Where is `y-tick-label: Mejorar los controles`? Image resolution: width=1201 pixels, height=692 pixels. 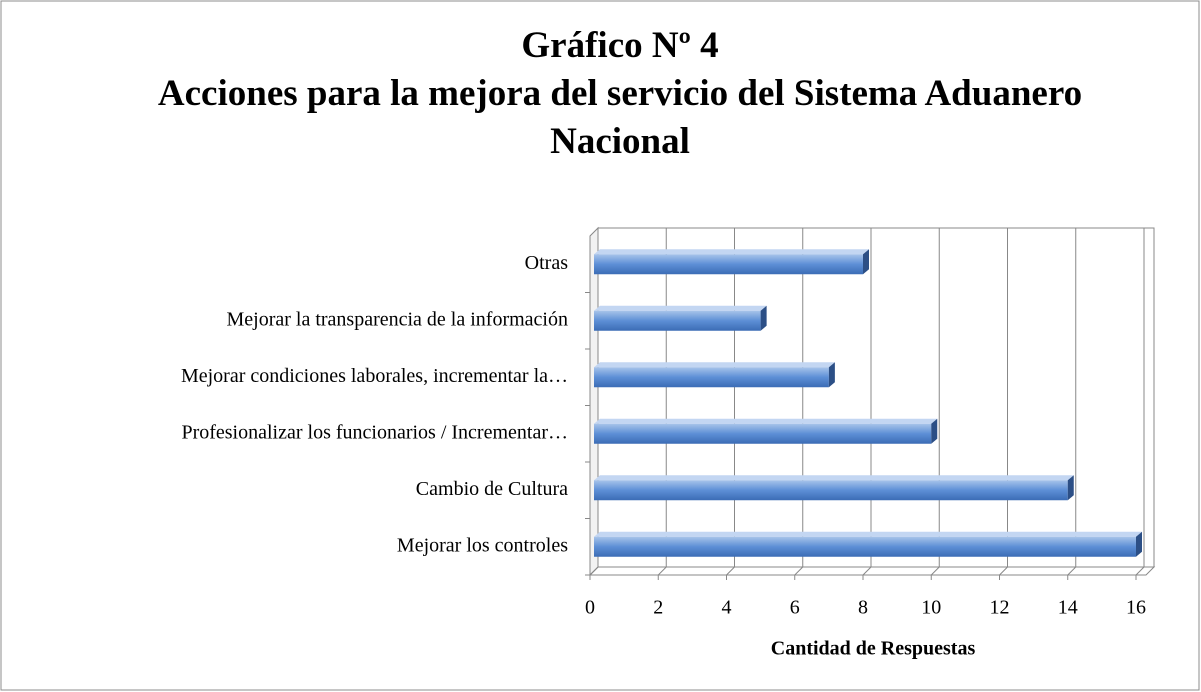
y-tick-label: Mejorar los controles is located at coordinates (482, 545).